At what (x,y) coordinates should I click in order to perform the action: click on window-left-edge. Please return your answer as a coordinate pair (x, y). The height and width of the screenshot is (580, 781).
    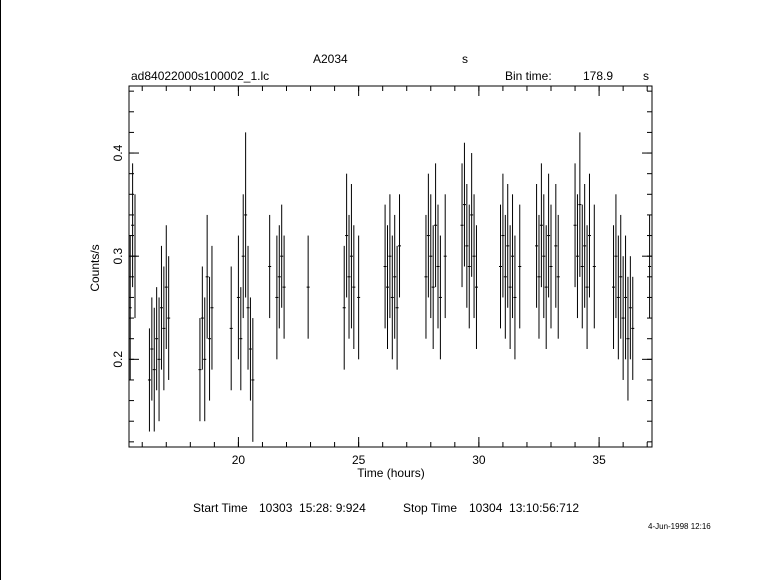
    Looking at the image, I should click on (0, 290).